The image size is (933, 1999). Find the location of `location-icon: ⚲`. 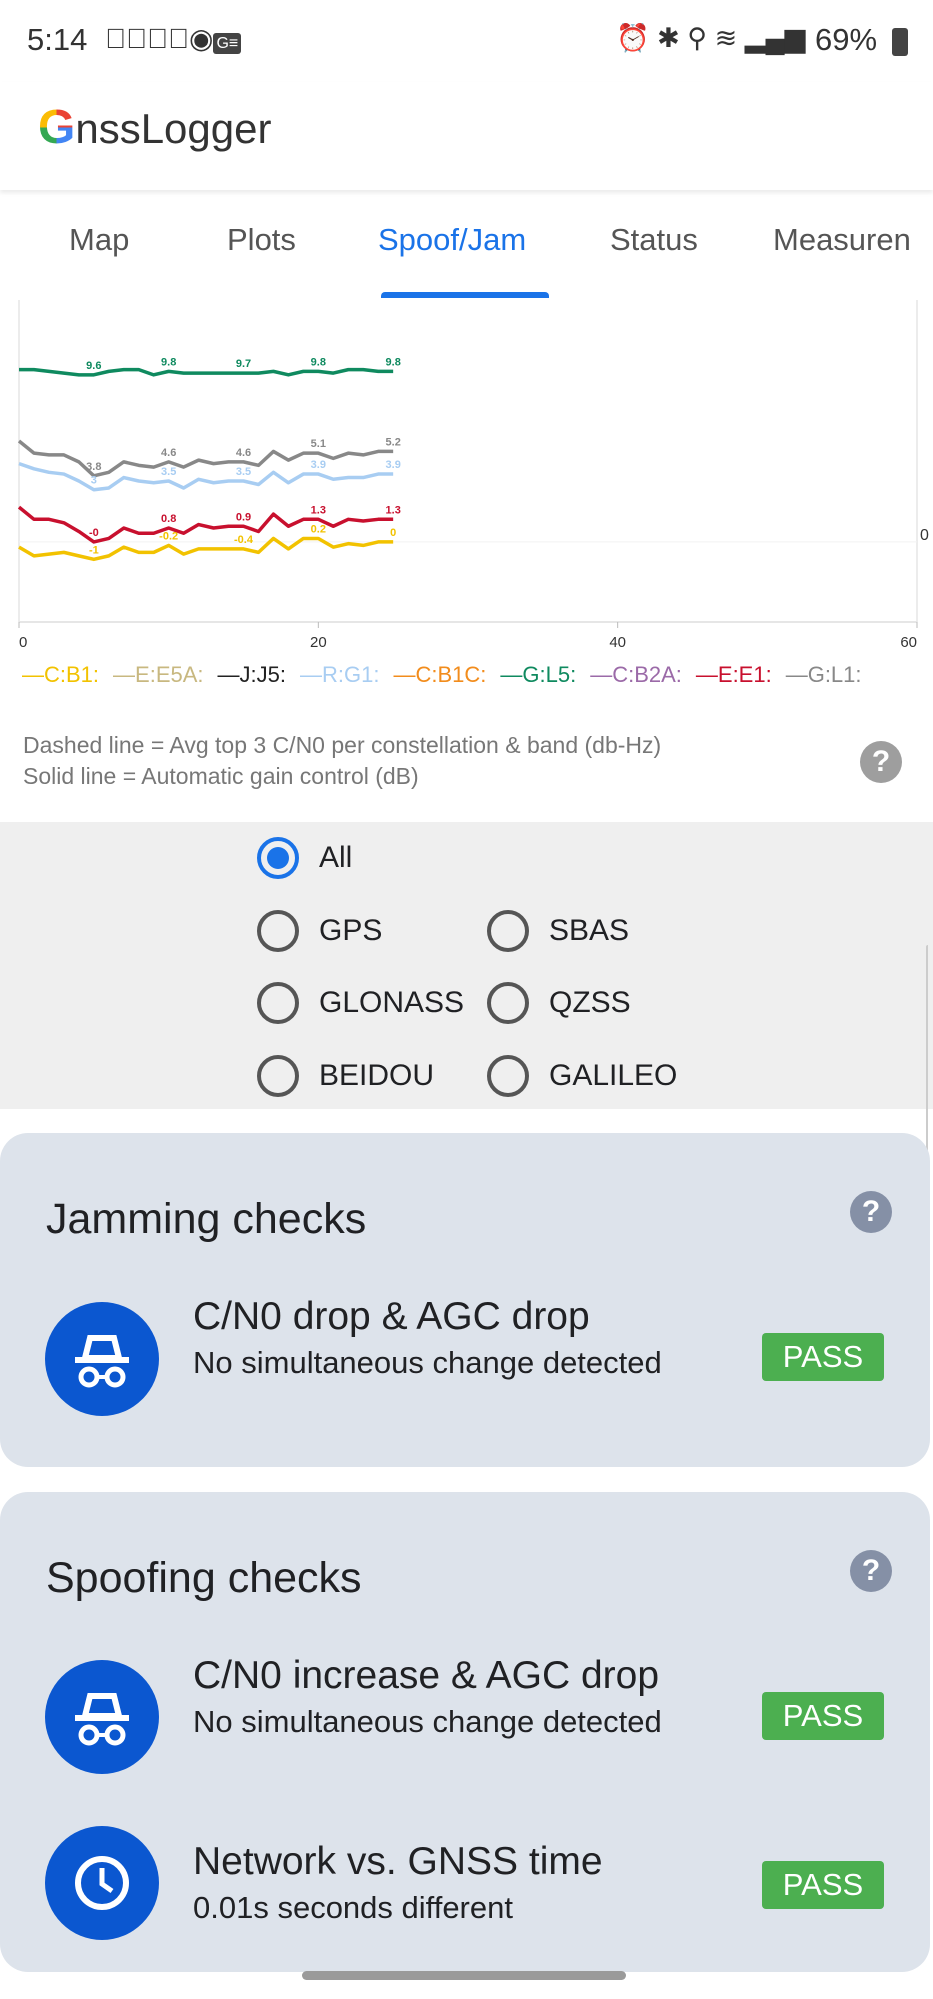

location-icon: ⚲ is located at coordinates (697, 38).